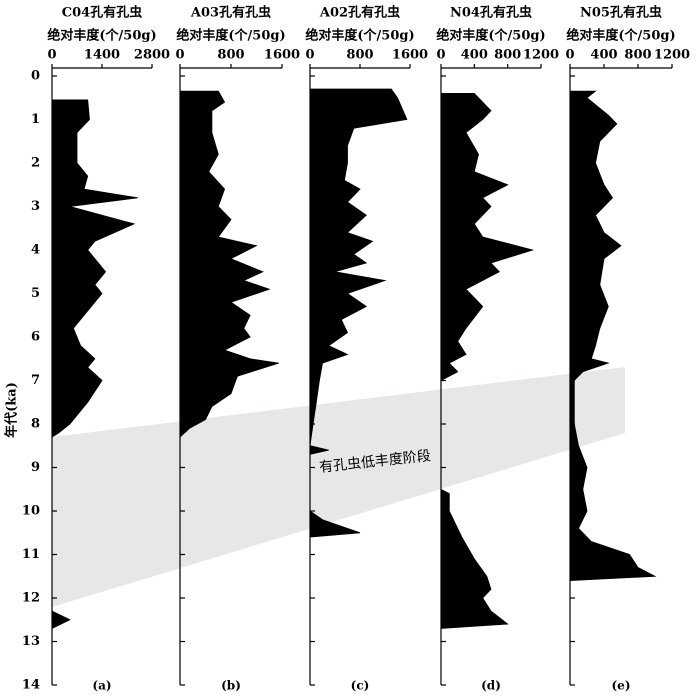  What do you see at coordinates (35, 163) in the screenshot?
I see `y-tick-label: 2` at bounding box center [35, 163].